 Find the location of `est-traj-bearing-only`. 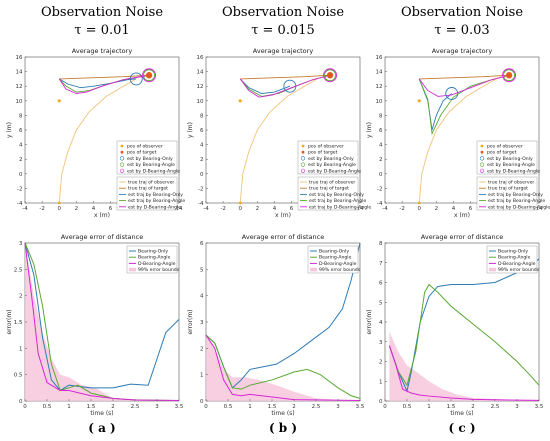

est-traj-bearing-only is located at coordinates (435, 104).